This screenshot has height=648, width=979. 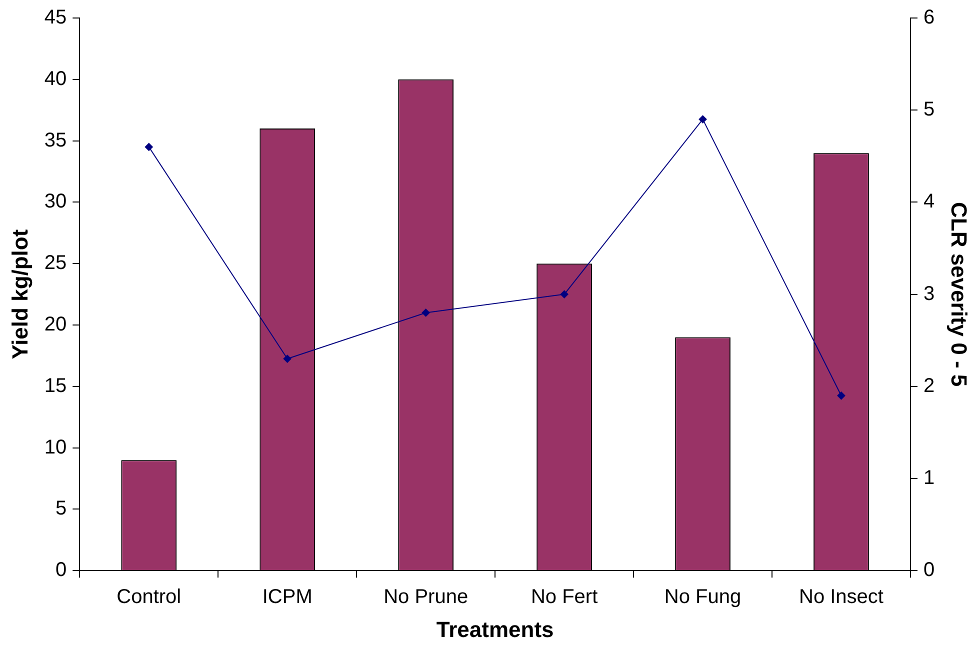 I want to click on y-tick-label: 10, so click(x=55, y=447).